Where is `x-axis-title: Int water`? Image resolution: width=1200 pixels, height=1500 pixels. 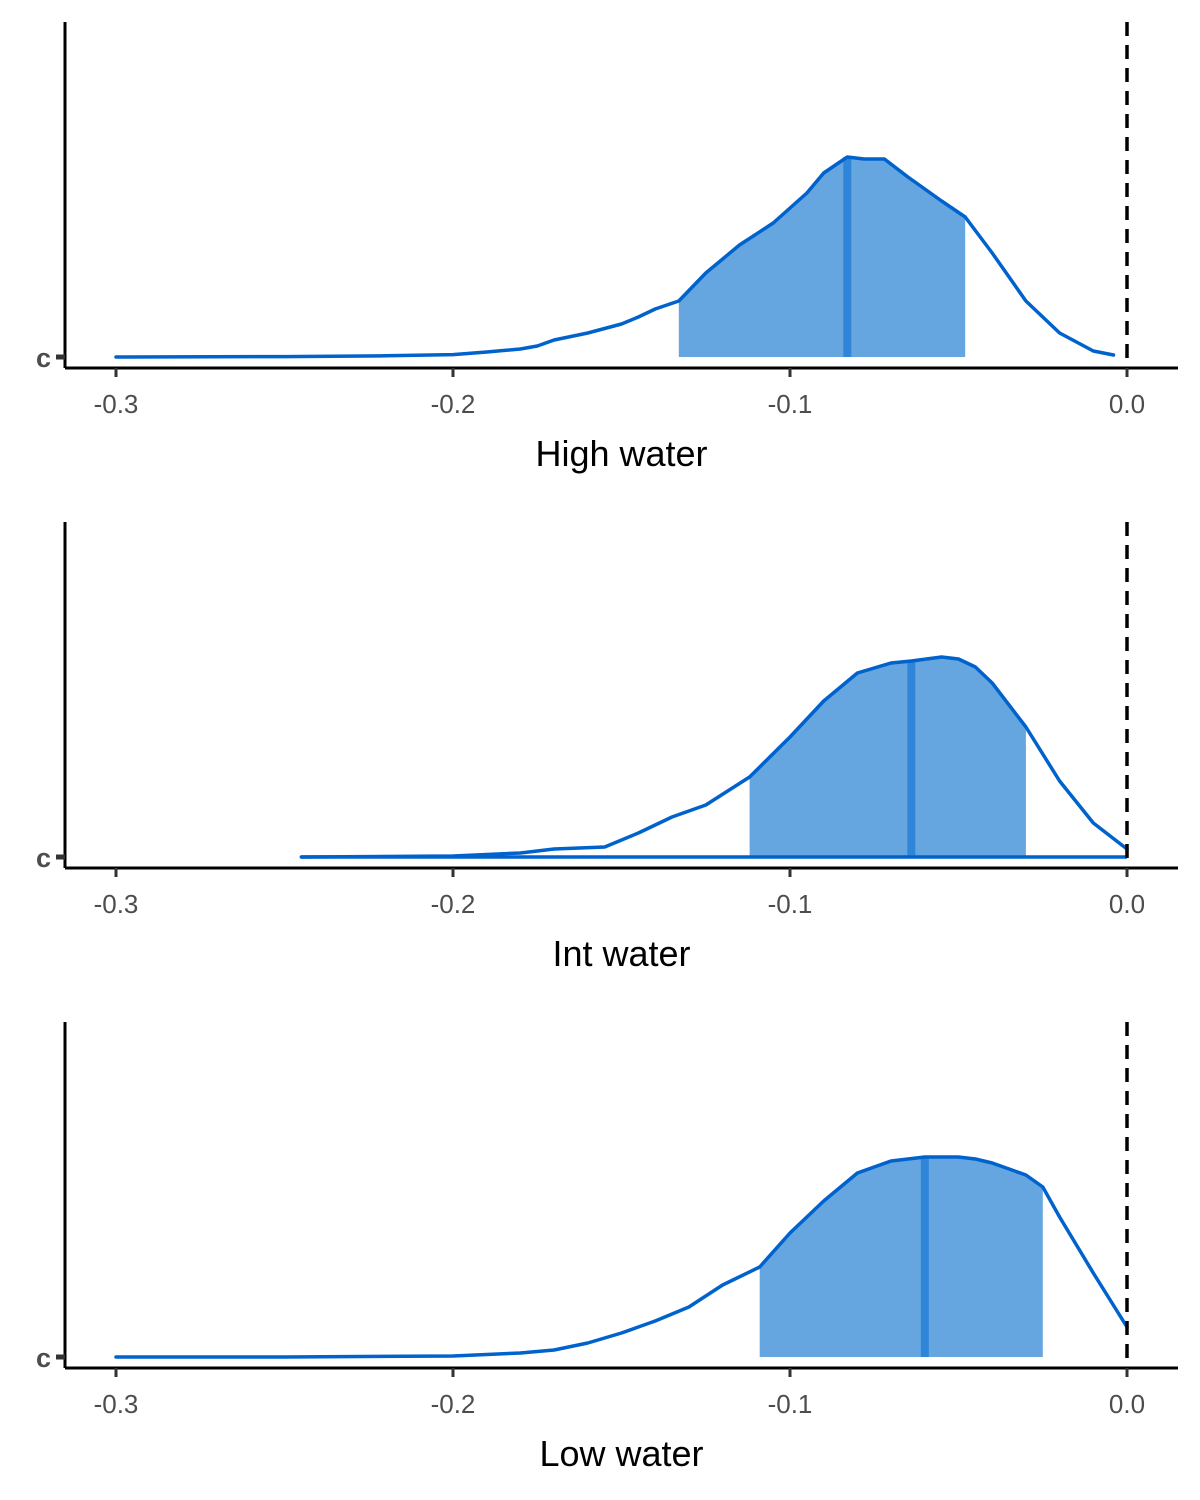 x-axis-title: Int water is located at coordinates (621, 953).